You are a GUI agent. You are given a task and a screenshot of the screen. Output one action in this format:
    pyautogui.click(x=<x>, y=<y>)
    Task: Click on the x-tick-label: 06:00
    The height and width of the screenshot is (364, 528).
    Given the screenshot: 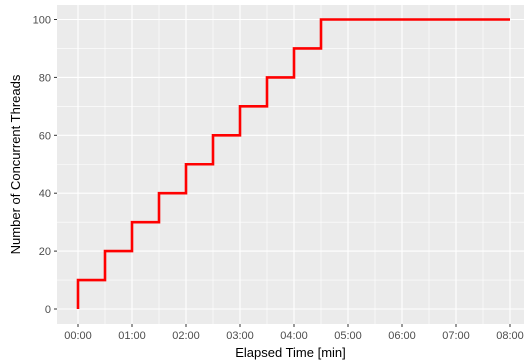 What is the action you would take?
    pyautogui.click(x=402, y=336)
    